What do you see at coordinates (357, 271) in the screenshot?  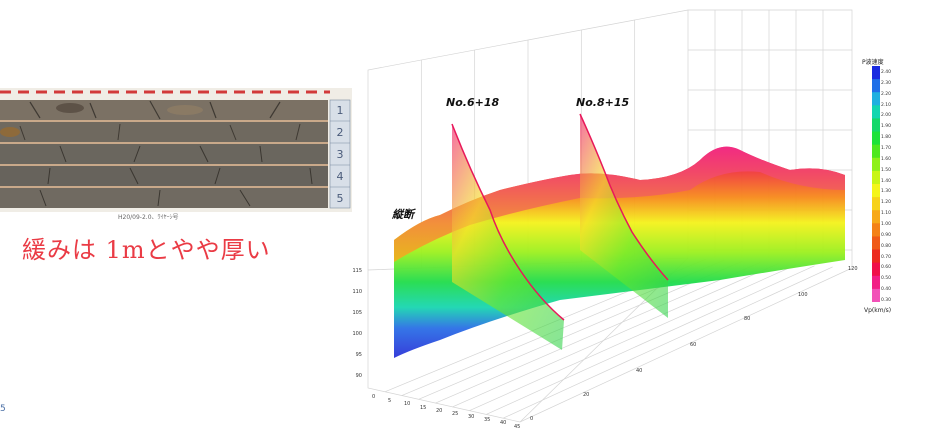 I see `z-tick: 115` at bounding box center [357, 271].